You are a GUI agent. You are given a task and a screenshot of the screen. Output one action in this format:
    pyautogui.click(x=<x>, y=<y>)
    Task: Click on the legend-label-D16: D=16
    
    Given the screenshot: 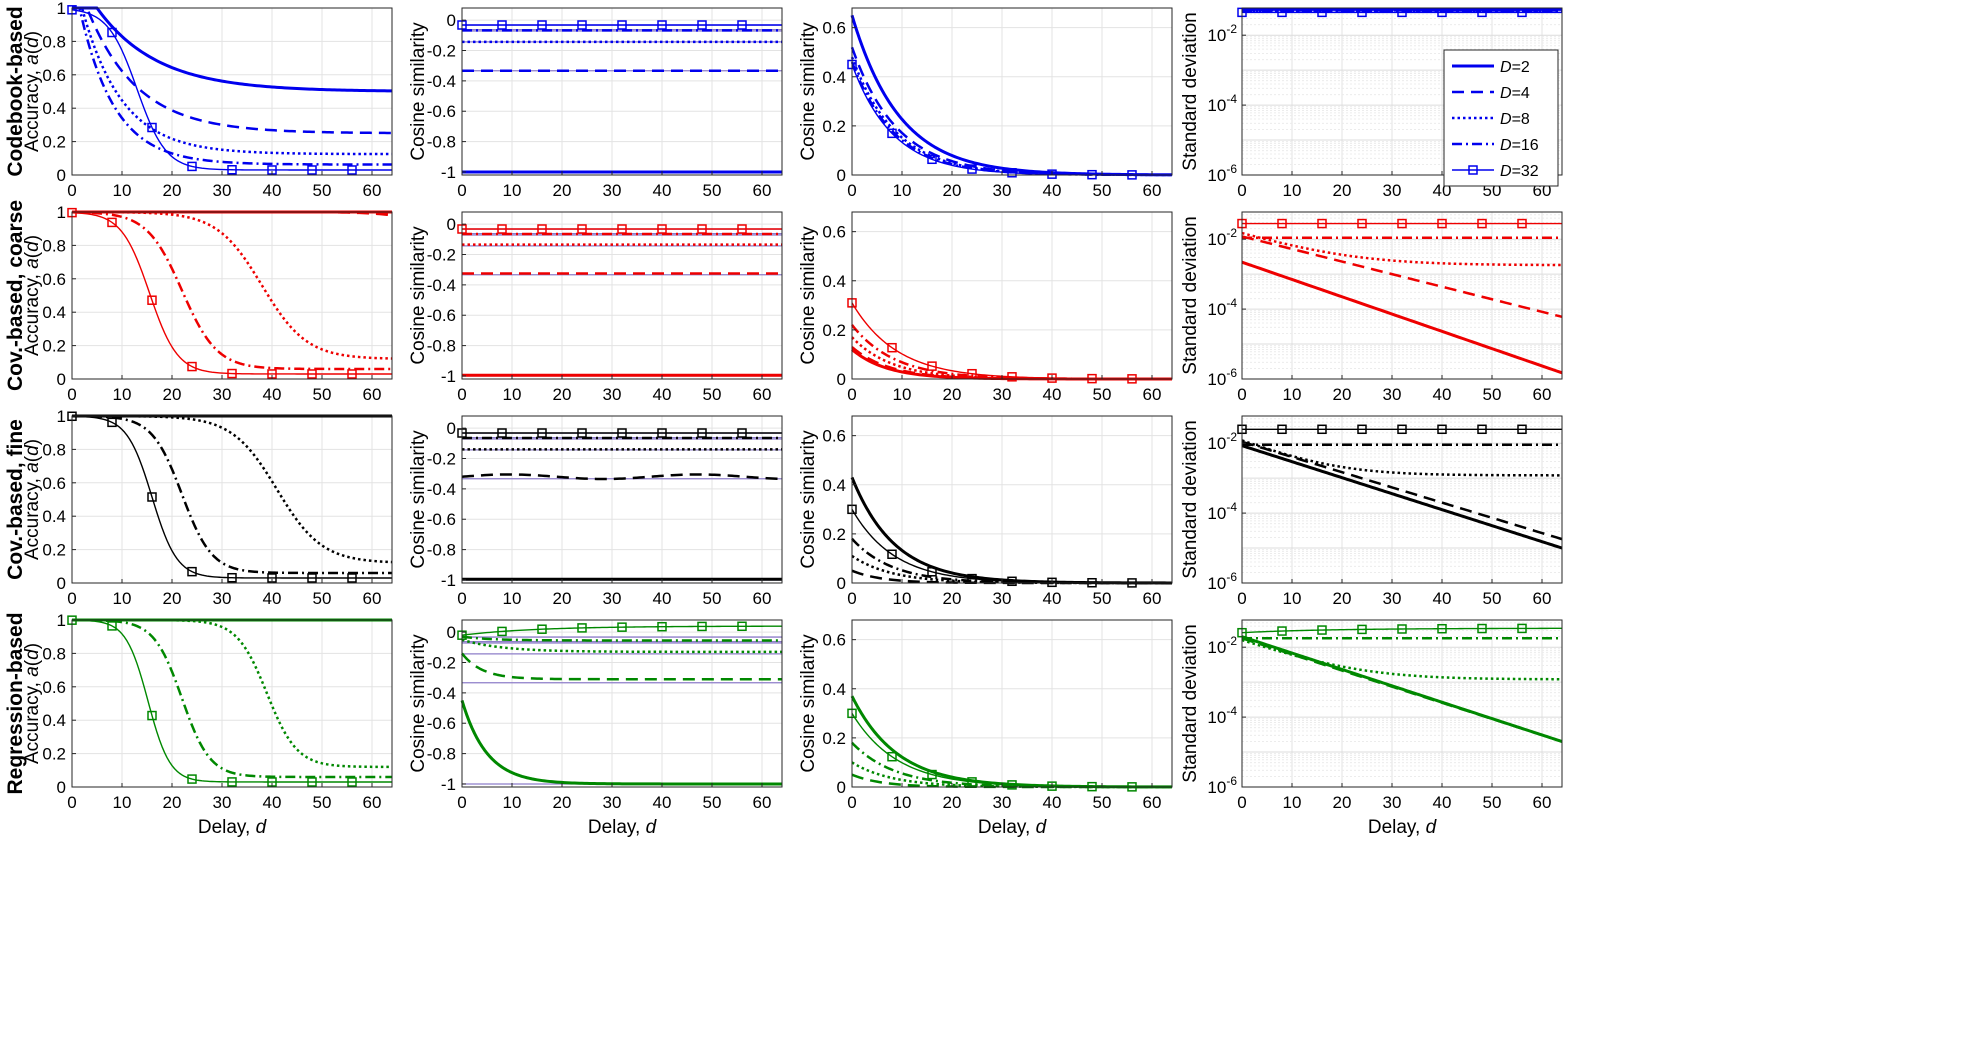 What is the action you would take?
    pyautogui.click(x=1519, y=145)
    